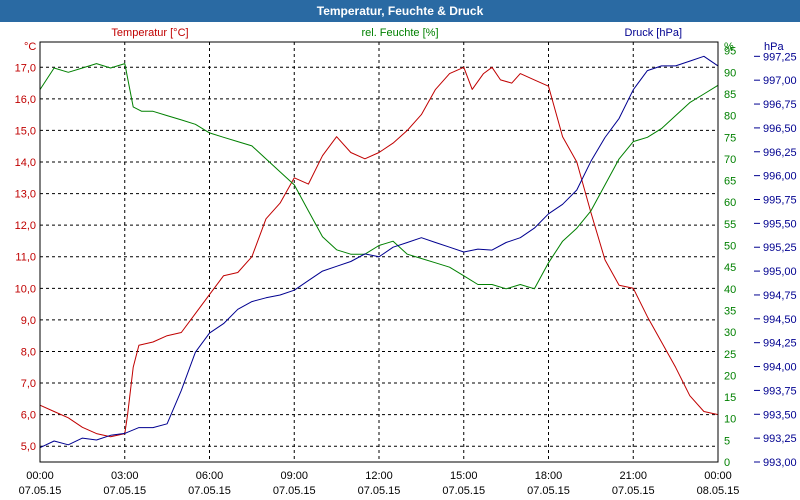 The image size is (800, 500). What do you see at coordinates (730, 311) in the screenshot?
I see `humidity-tick-label: 35` at bounding box center [730, 311].